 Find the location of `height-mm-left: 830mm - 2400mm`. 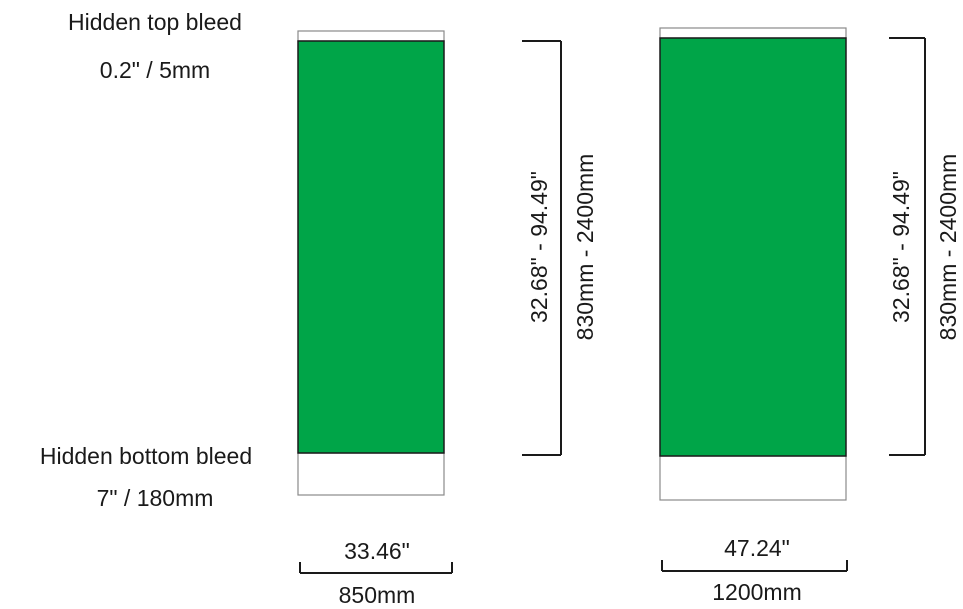

height-mm-left: 830mm - 2400mm is located at coordinates (585, 247).